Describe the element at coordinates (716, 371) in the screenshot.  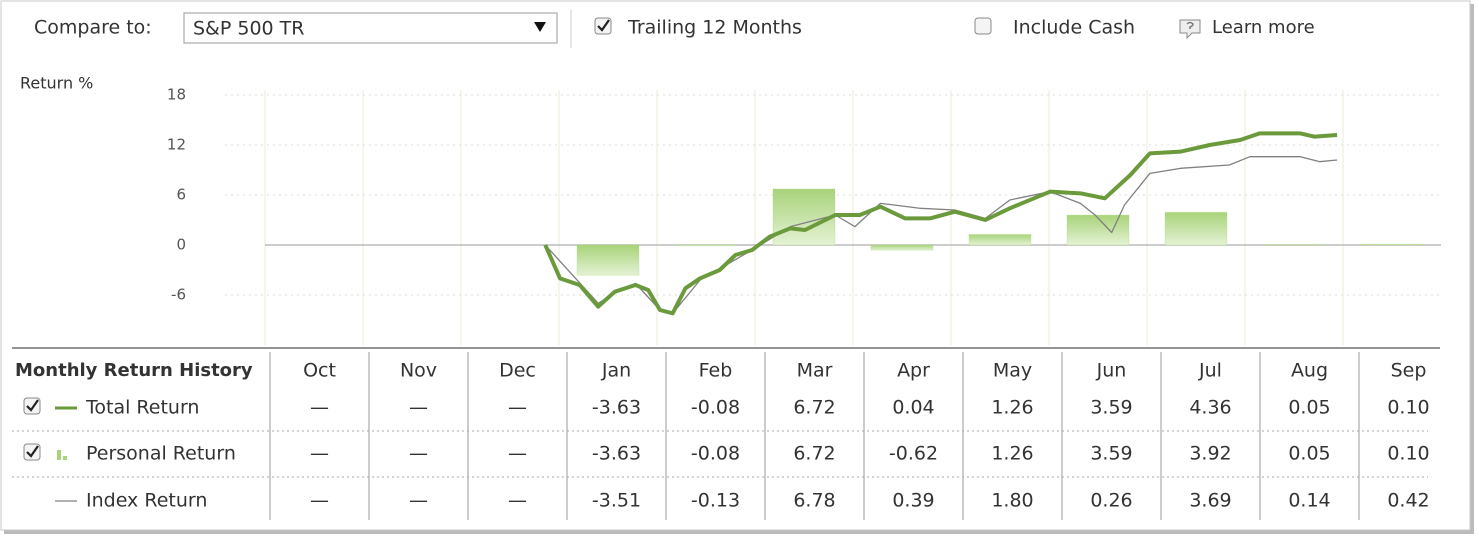
I see `month-header: Feb` at that location.